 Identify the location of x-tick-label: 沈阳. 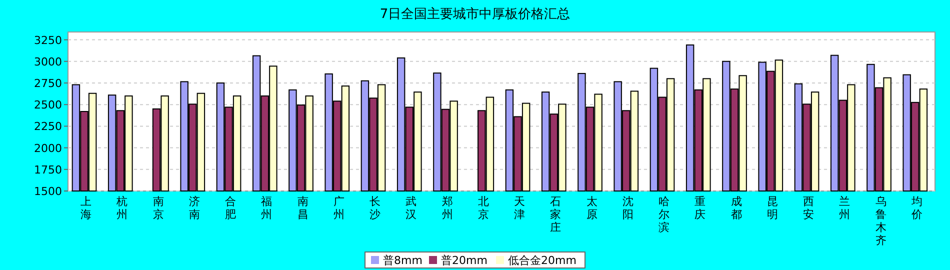
(628, 208).